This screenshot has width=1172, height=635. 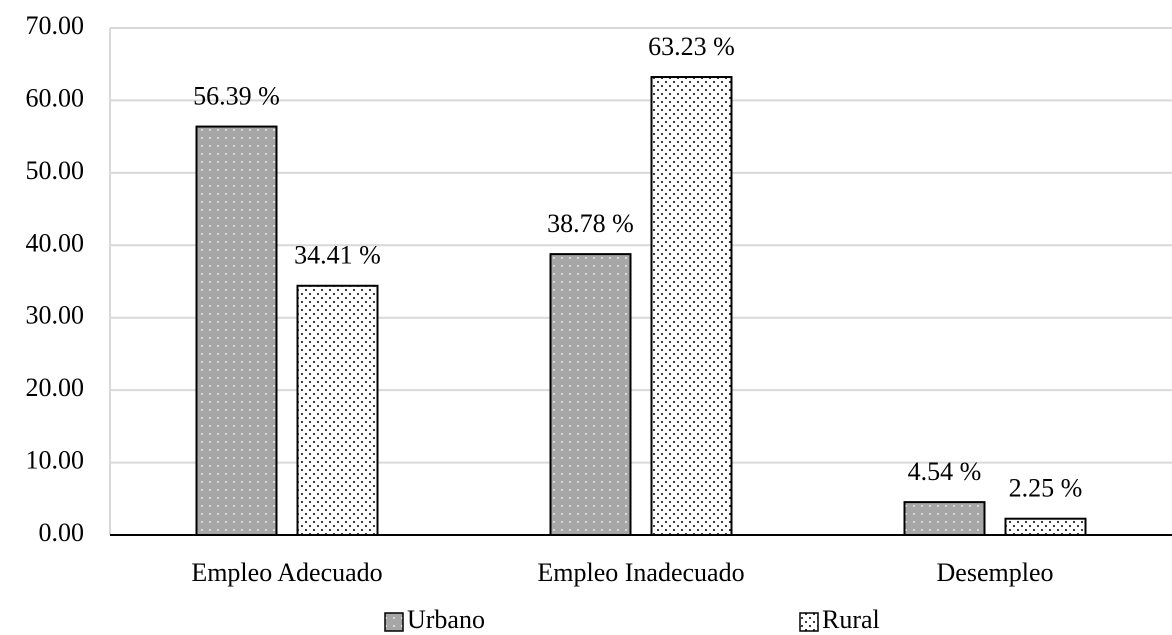 What do you see at coordinates (55, 97) in the screenshot?
I see `y-tick-label: 60.00` at bounding box center [55, 97].